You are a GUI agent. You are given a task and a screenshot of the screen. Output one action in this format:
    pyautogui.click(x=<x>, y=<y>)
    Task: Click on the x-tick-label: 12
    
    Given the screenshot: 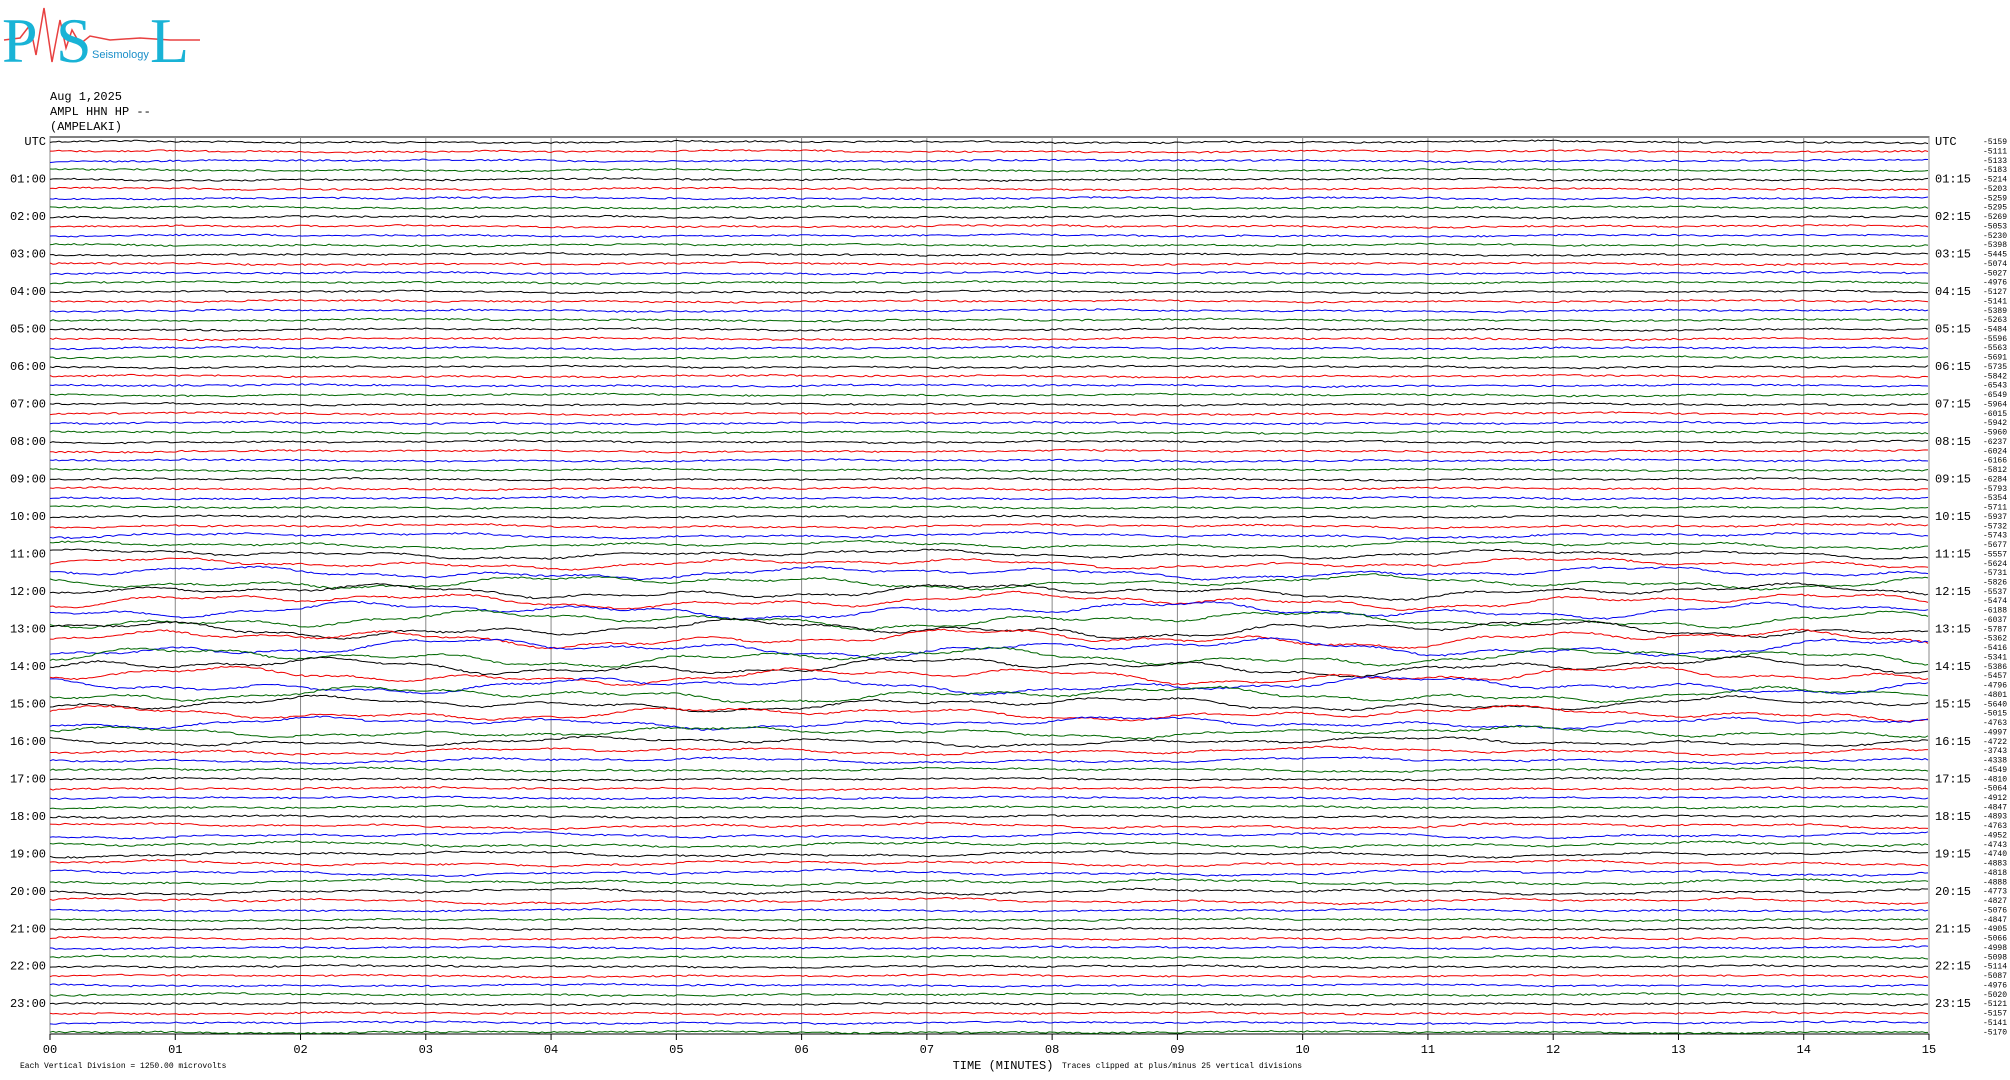 What is the action you would take?
    pyautogui.click(x=1553, y=1050)
    